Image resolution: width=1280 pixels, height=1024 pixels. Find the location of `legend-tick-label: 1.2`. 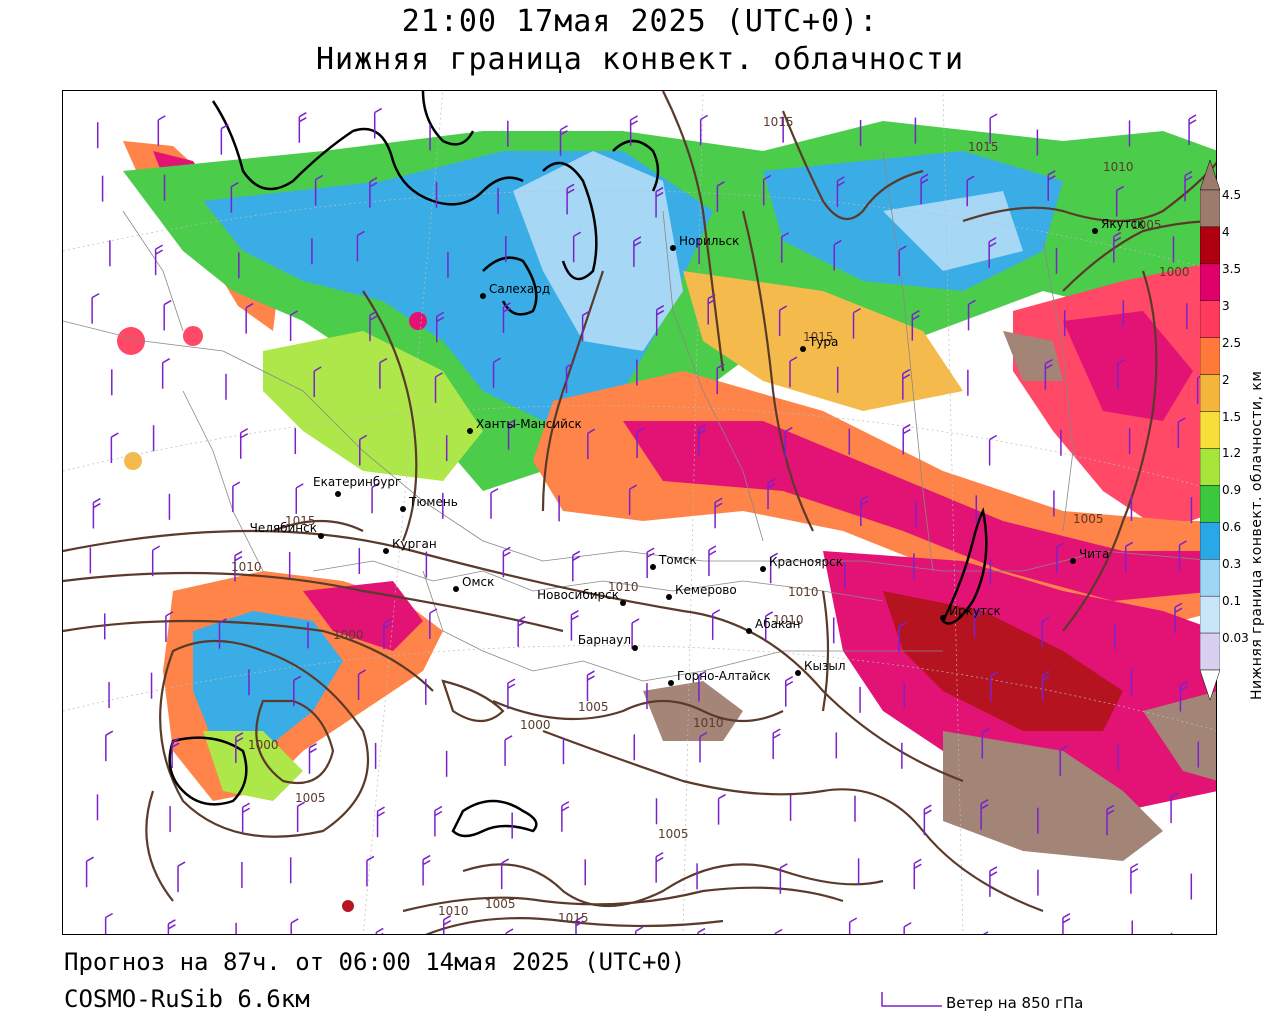

legend-tick-label: 1.2 is located at coordinates (1232, 453).